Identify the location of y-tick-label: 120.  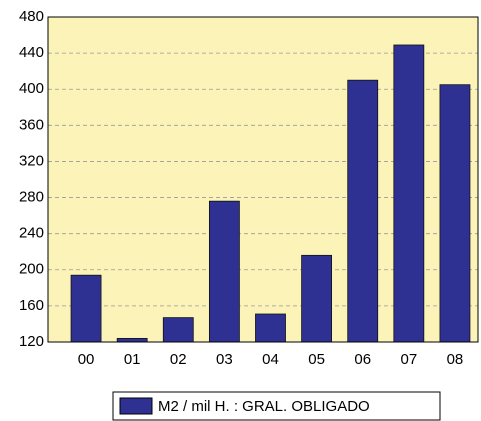
(31, 341).